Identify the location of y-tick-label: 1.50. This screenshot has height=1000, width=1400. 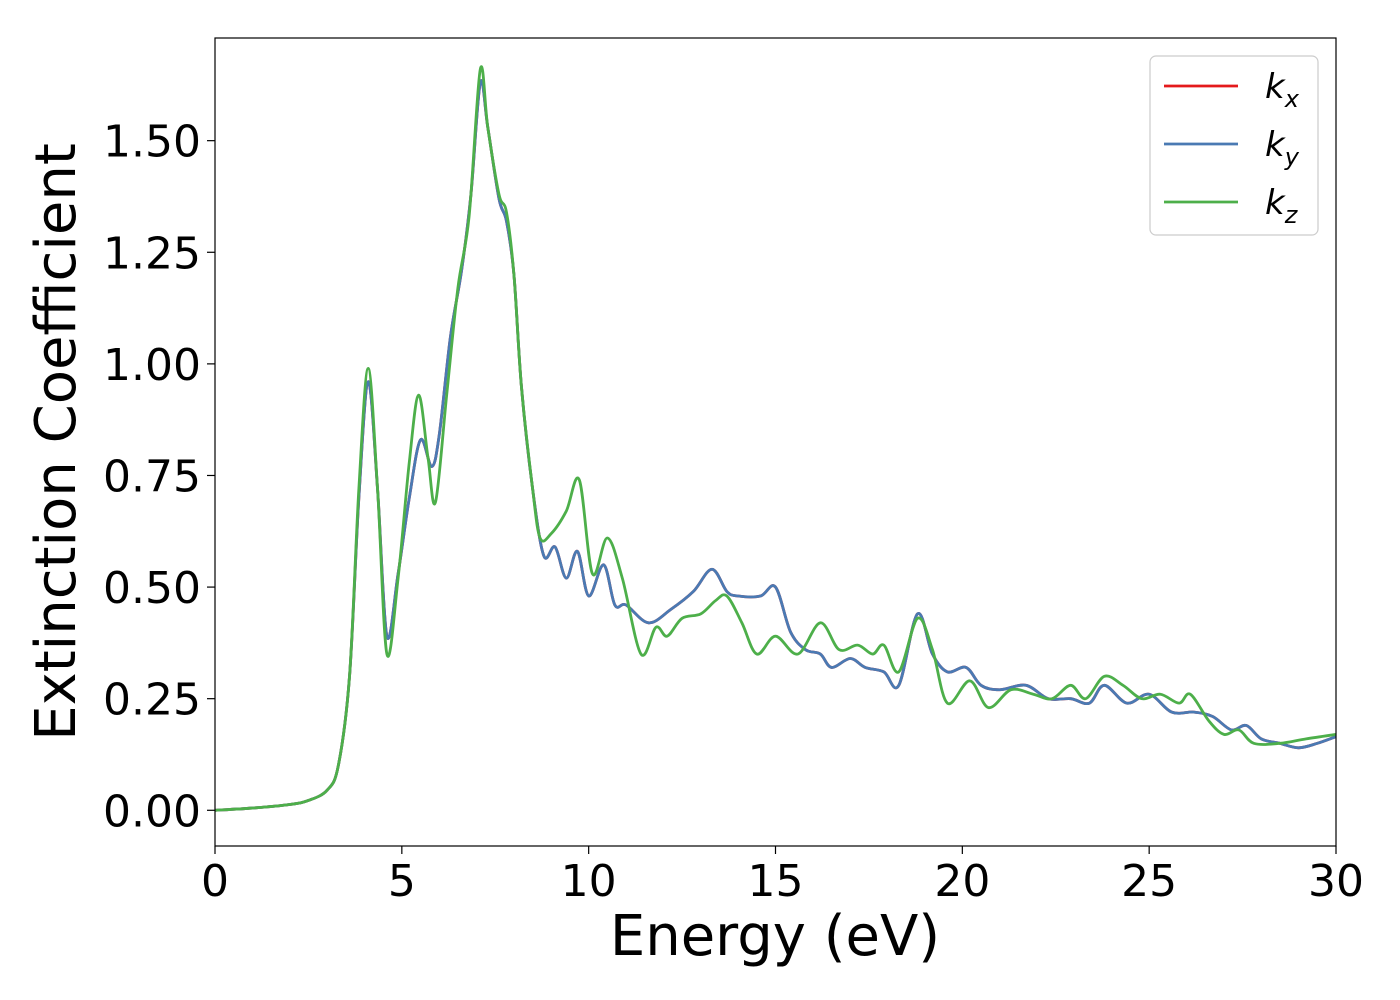
(152, 142).